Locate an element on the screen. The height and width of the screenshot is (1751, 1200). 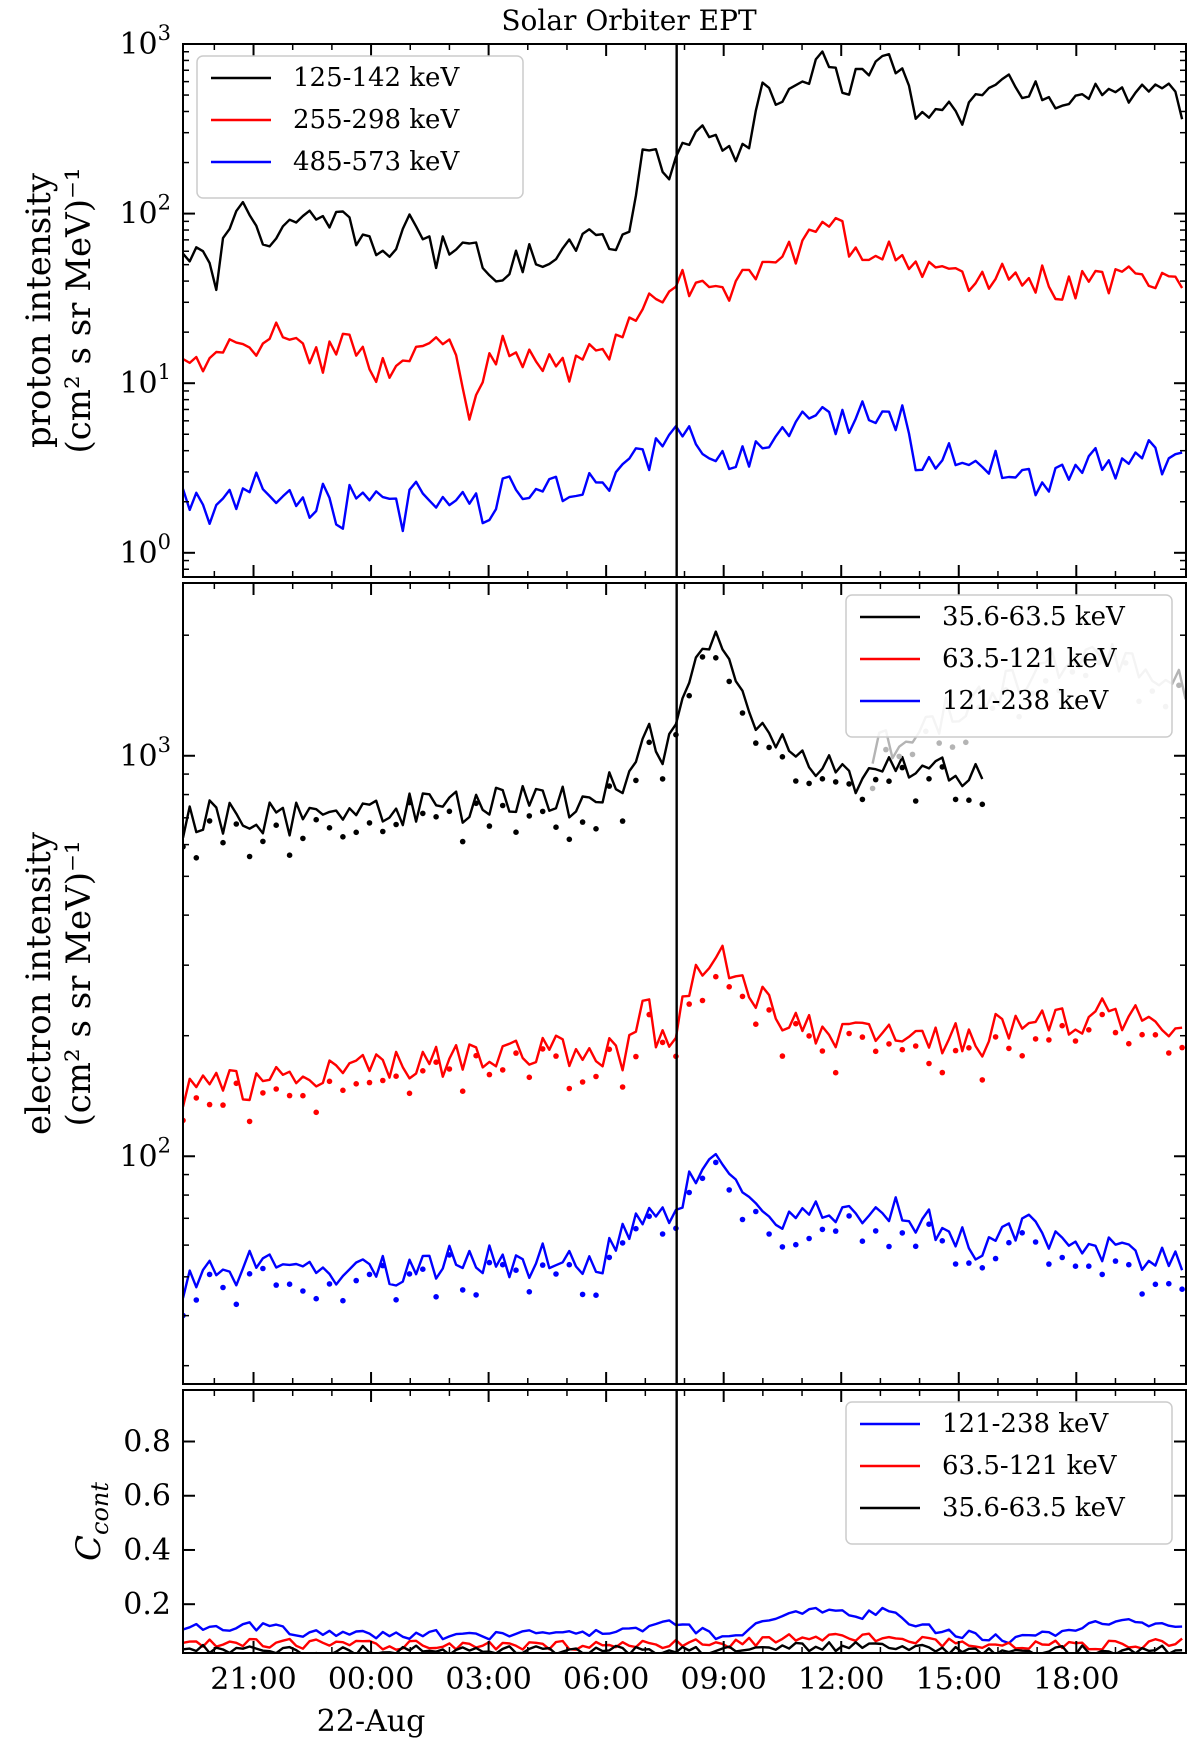
y-tick-label: 10³ is located at coordinates (145, 41).